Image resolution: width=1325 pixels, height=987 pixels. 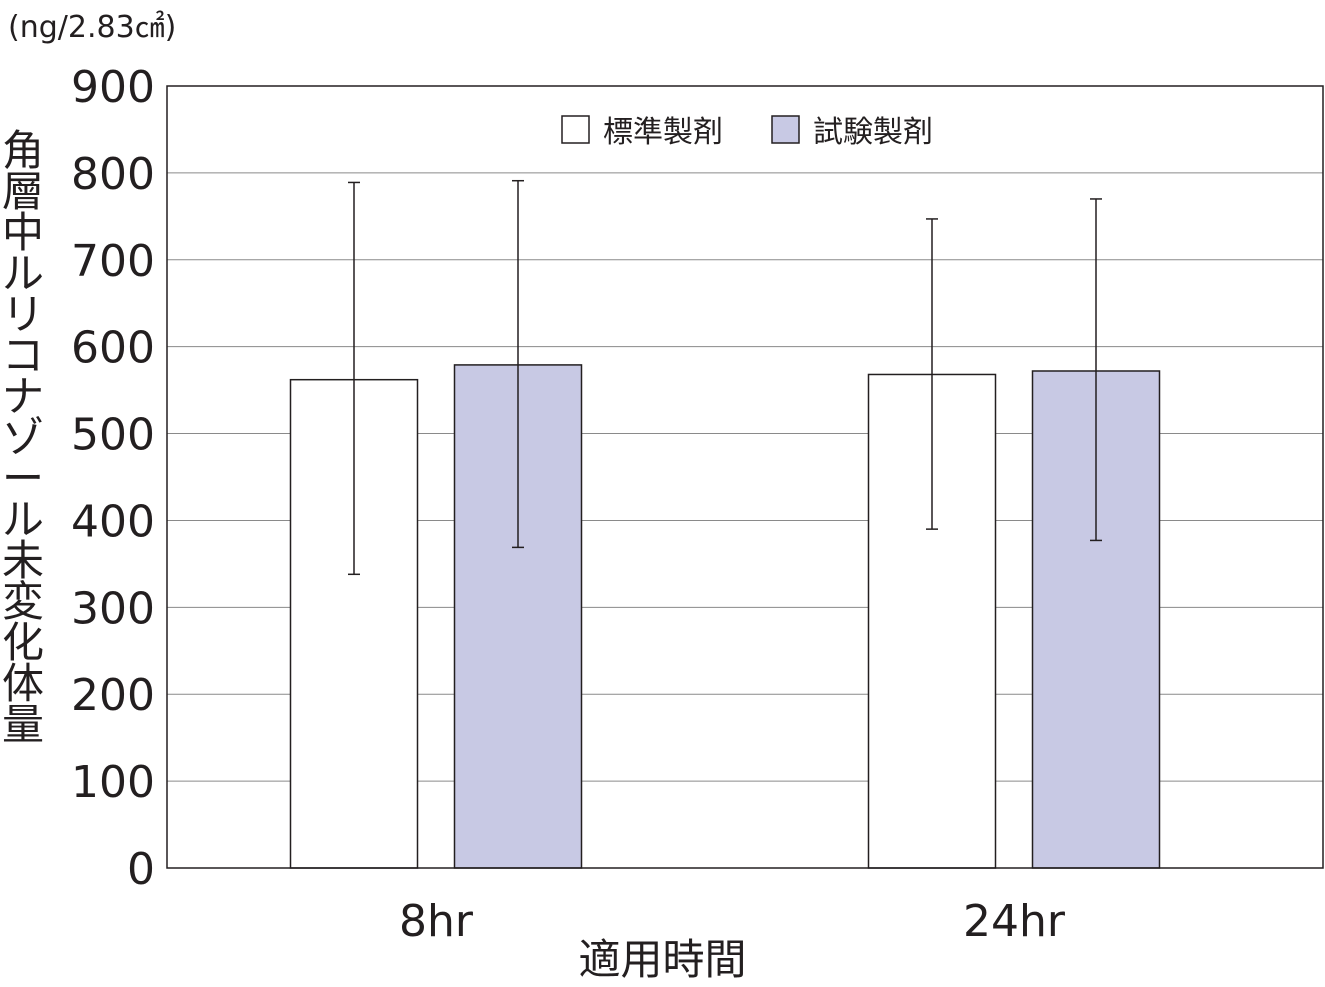 What do you see at coordinates (873, 132) in the screenshot?
I see `legend-label: 試験製剤` at bounding box center [873, 132].